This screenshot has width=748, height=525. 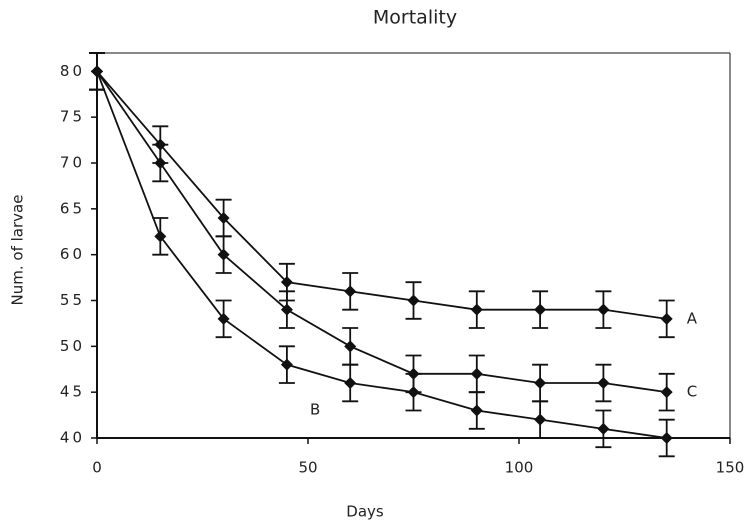 What do you see at coordinates (307, 468) in the screenshot?
I see `x-tick-label: 50` at bounding box center [307, 468].